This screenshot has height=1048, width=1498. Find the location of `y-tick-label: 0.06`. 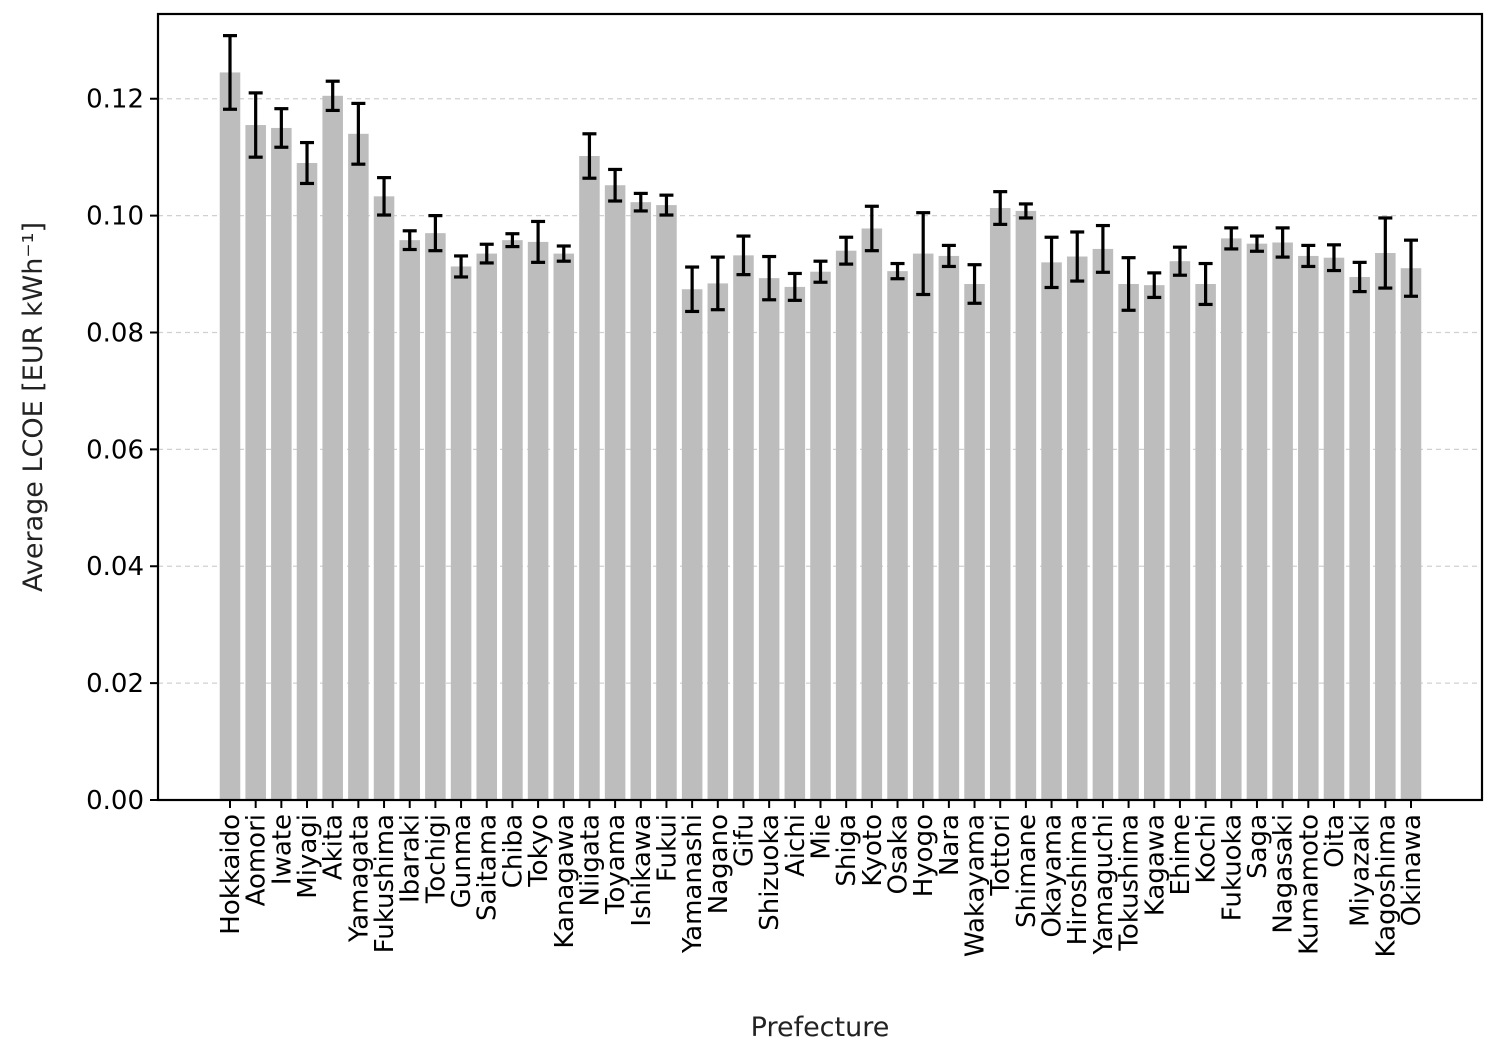

y-tick-label: 0.06 is located at coordinates (115, 450).